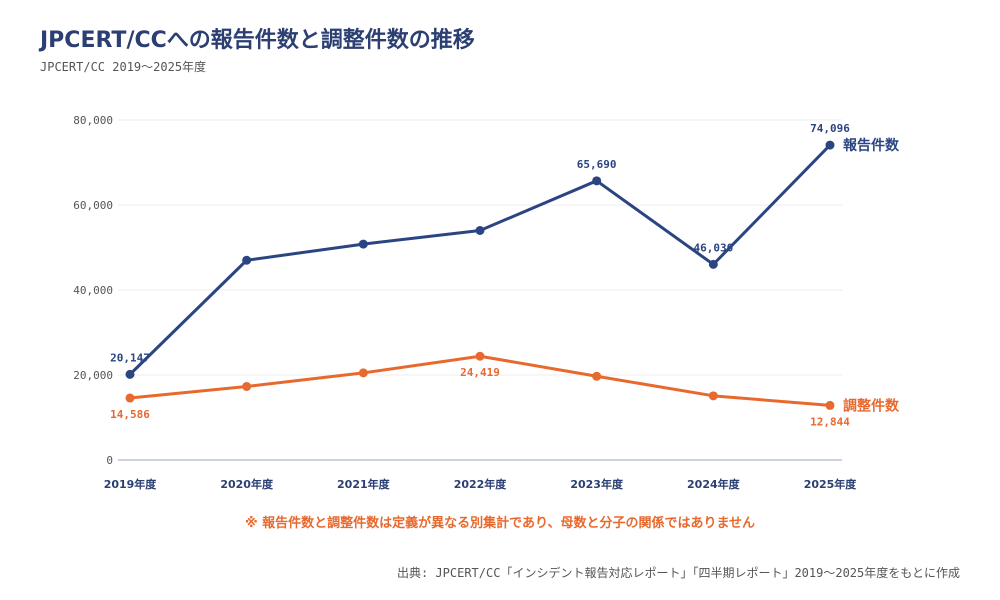 This screenshot has height=600, width=1000. What do you see at coordinates (831, 484) in the screenshot?
I see `x-tick-label: 2025年度` at bounding box center [831, 484].